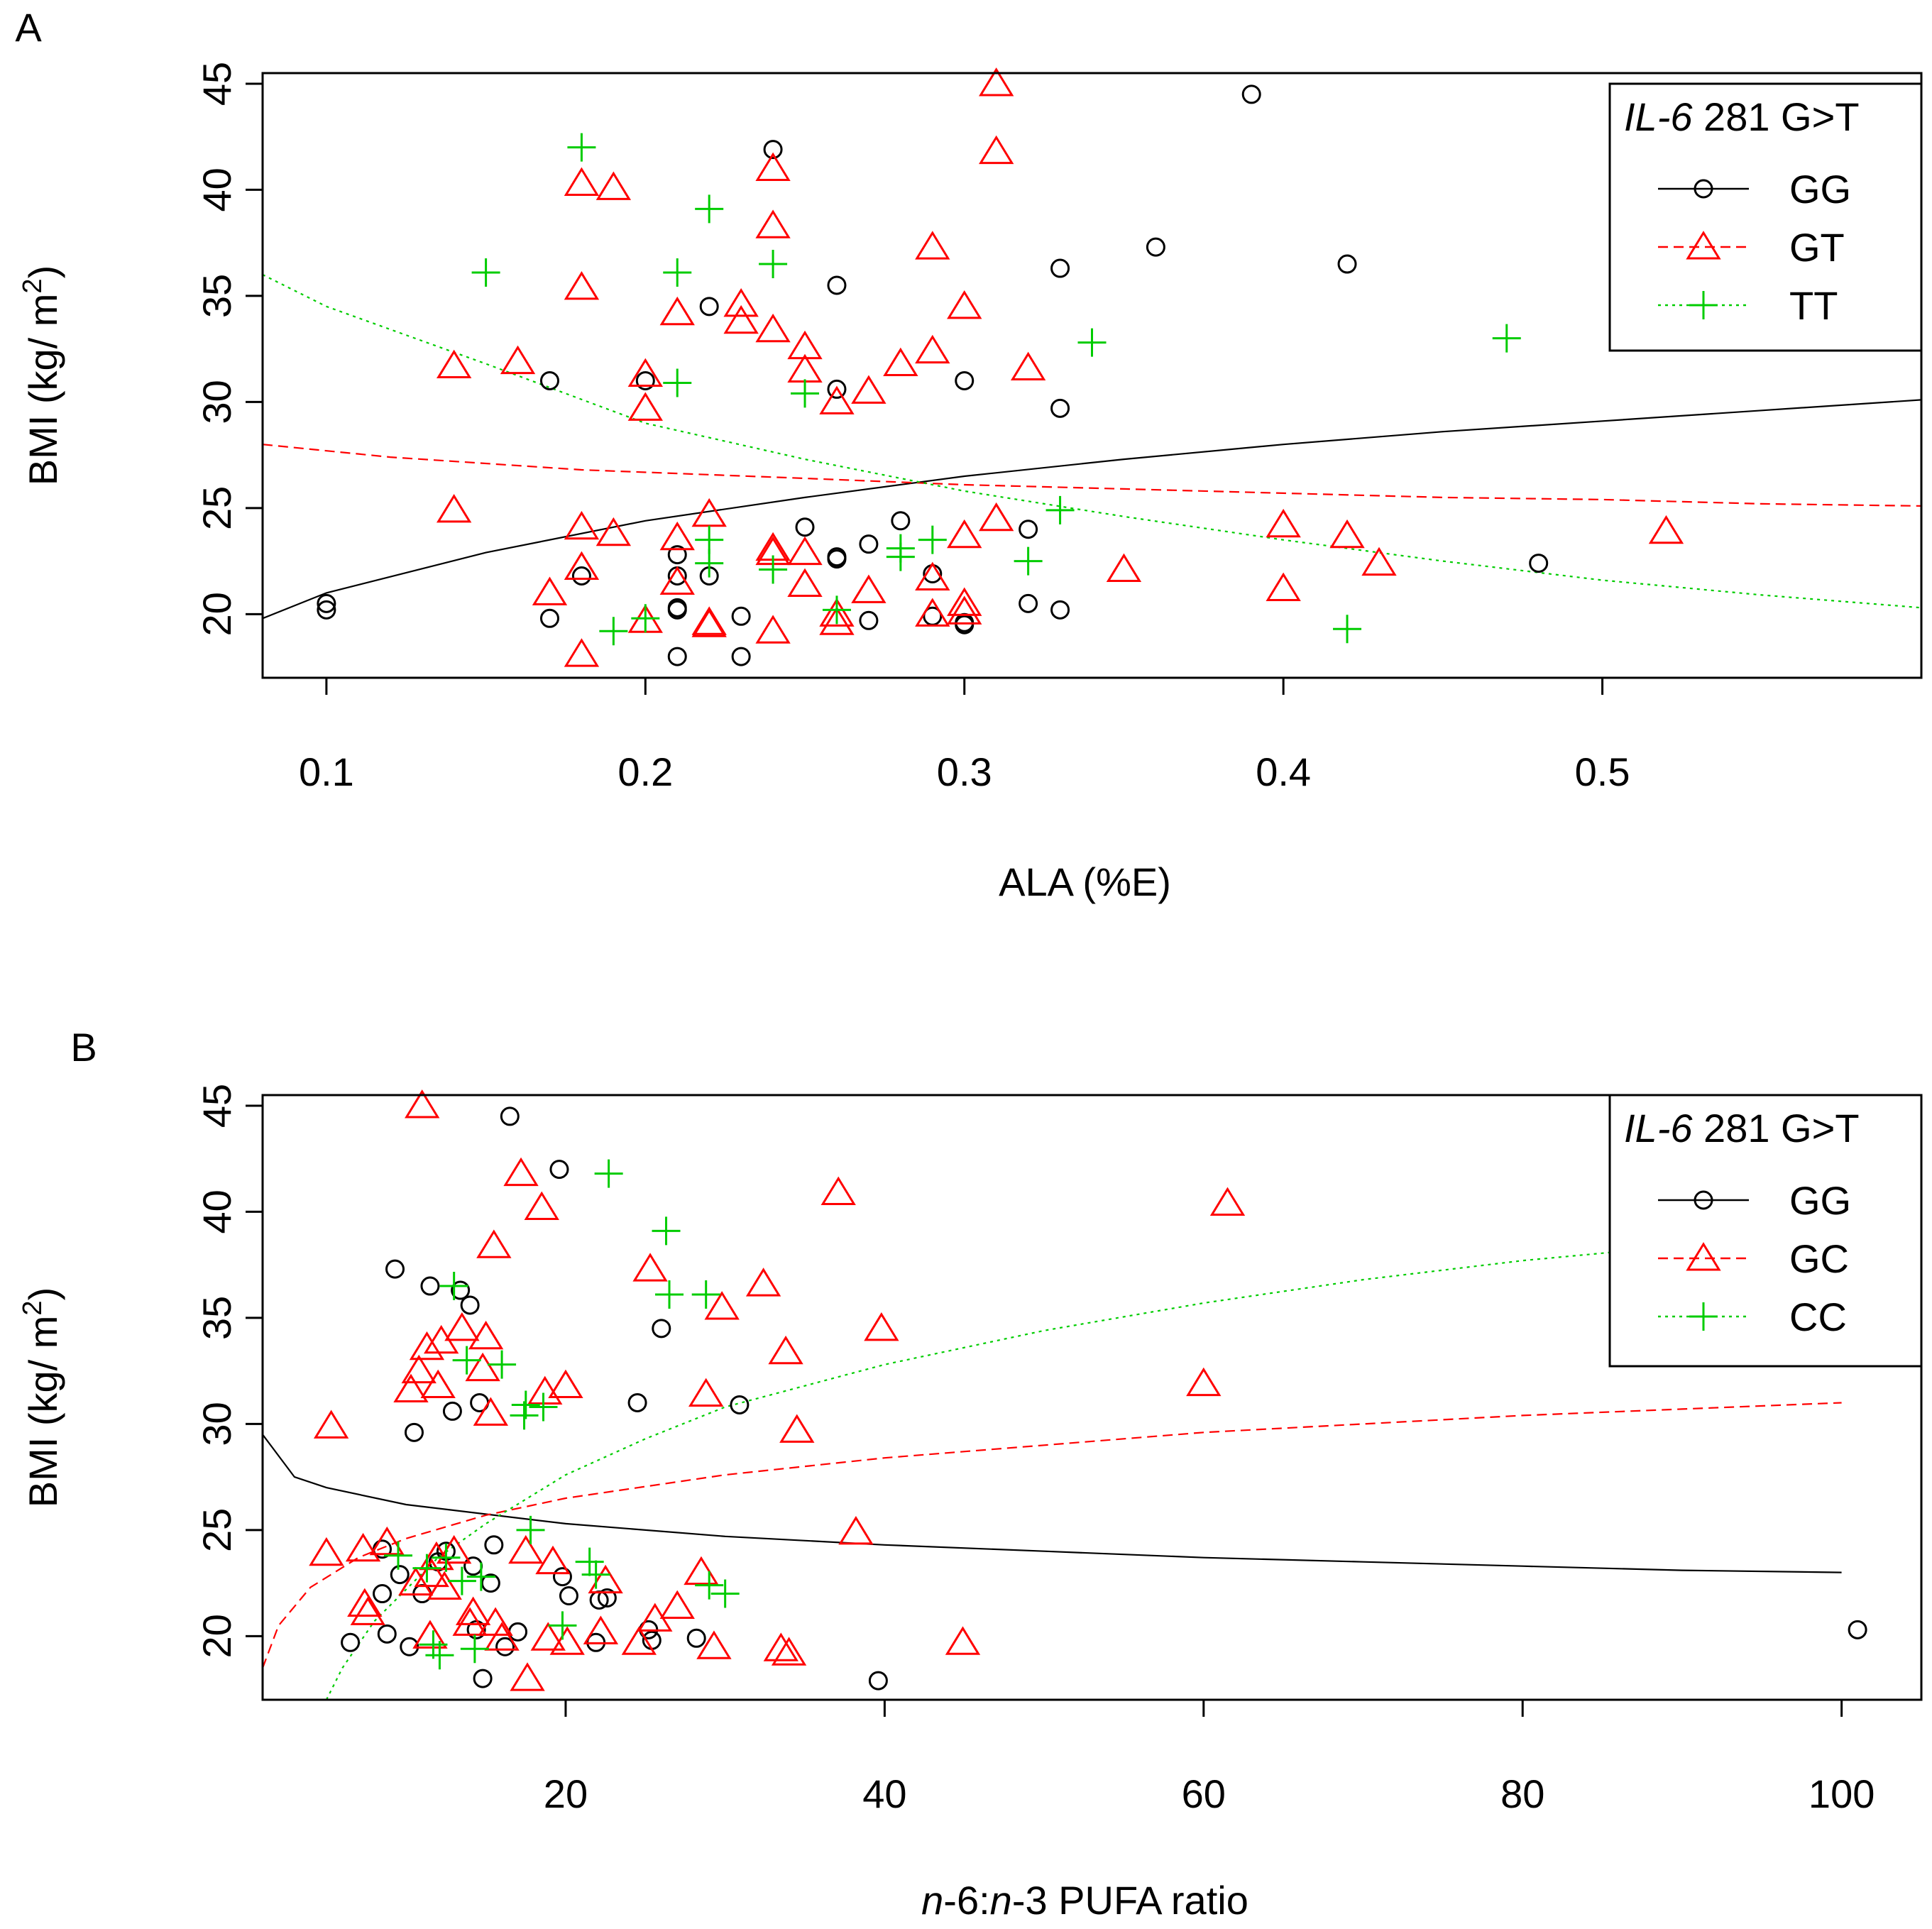 This screenshot has height=1929, width=1932. Describe the element at coordinates (41, 1397) in the screenshot. I see `y-axis-label: BMI (kg/ m2)` at that location.